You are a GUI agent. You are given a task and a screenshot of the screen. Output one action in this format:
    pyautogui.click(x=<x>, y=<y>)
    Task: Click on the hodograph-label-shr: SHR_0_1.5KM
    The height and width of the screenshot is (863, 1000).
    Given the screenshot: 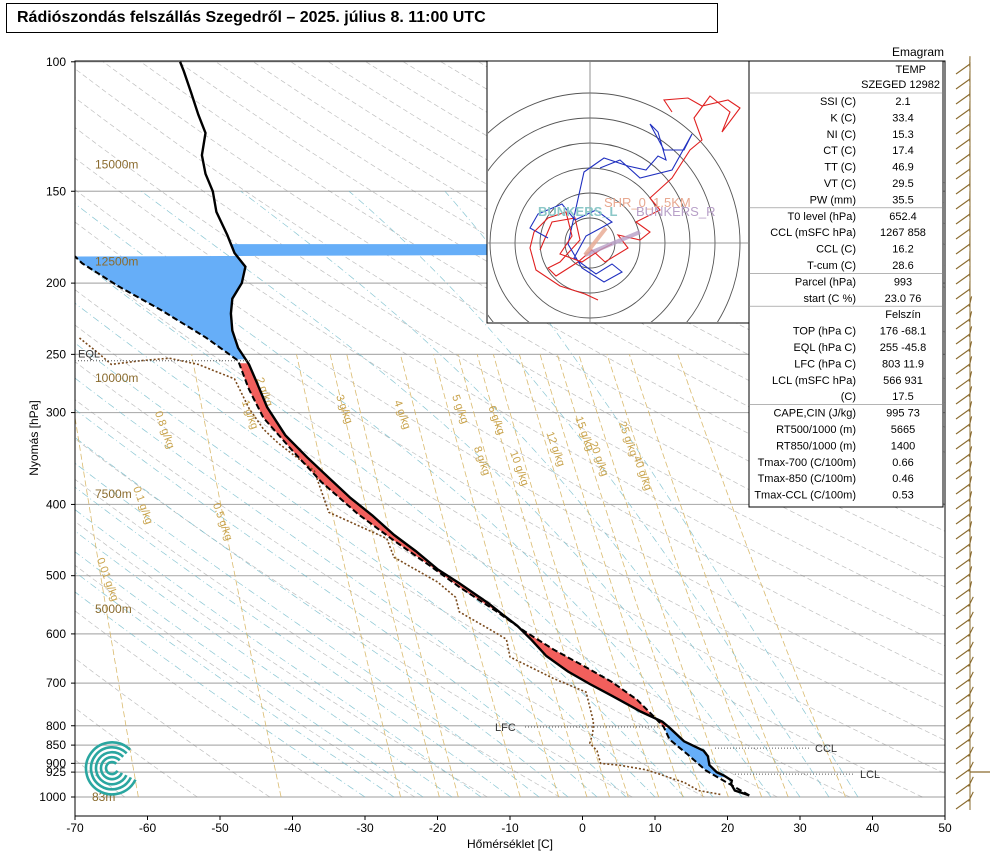 What is the action you would take?
    pyautogui.click(x=647, y=202)
    